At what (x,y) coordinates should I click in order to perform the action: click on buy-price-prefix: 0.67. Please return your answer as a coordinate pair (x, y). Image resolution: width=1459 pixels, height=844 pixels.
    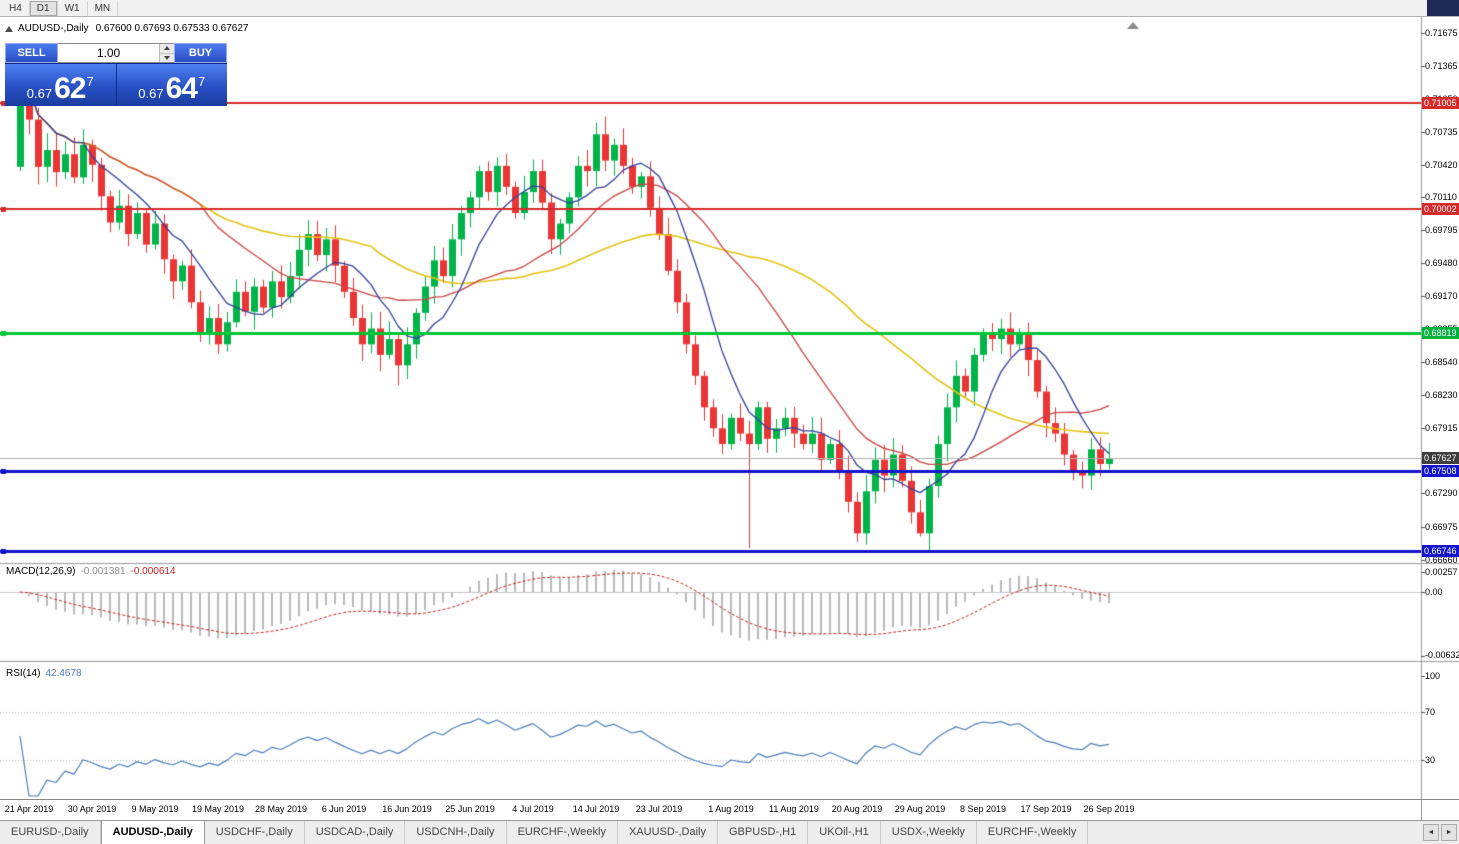
    Looking at the image, I should click on (151, 93).